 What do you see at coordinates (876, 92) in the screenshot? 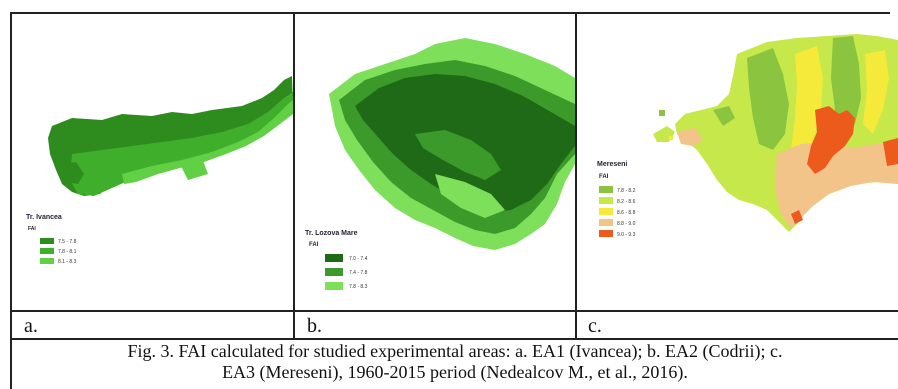
I see `map-c-class-3b` at bounding box center [876, 92].